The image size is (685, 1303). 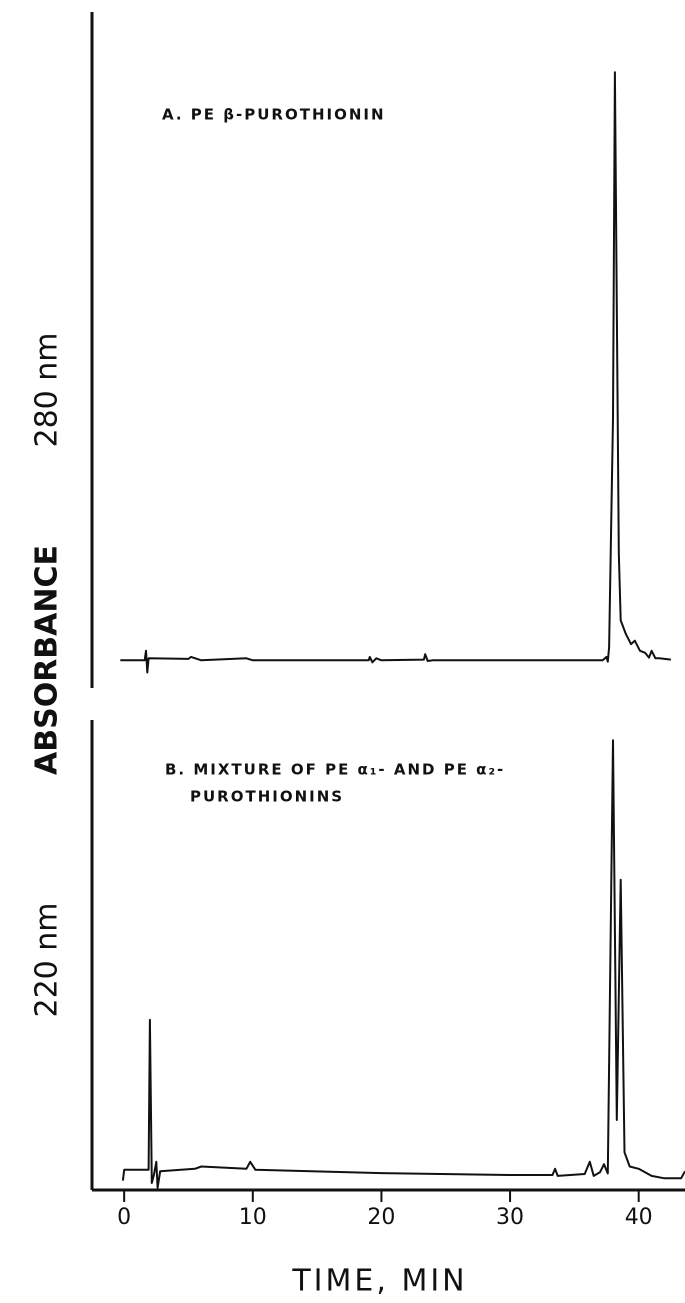 I want to click on y-axis-label: ABSORBANCE, so click(x=47, y=660).